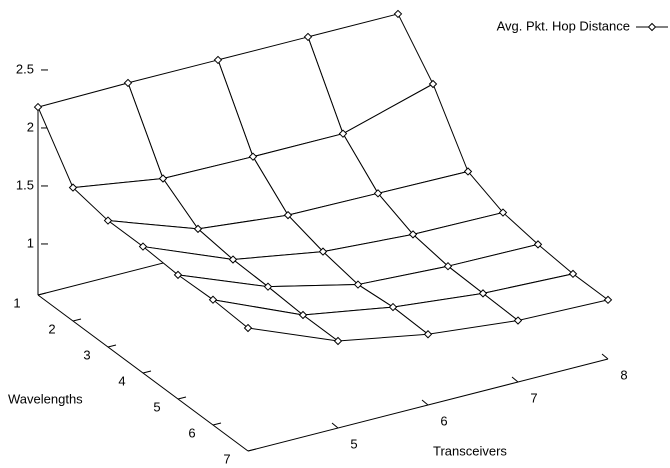 This screenshot has width=670, height=468. What do you see at coordinates (16, 302) in the screenshot?
I see `y-tick-label: 1` at bounding box center [16, 302].